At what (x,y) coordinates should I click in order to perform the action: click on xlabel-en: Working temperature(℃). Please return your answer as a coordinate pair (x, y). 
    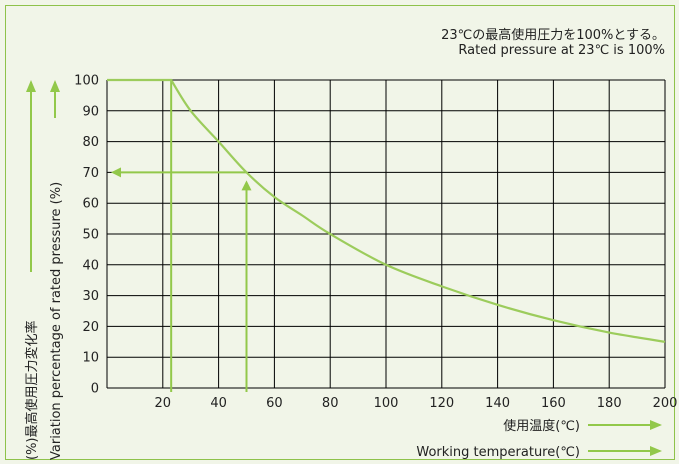
    Looking at the image, I should click on (498, 452).